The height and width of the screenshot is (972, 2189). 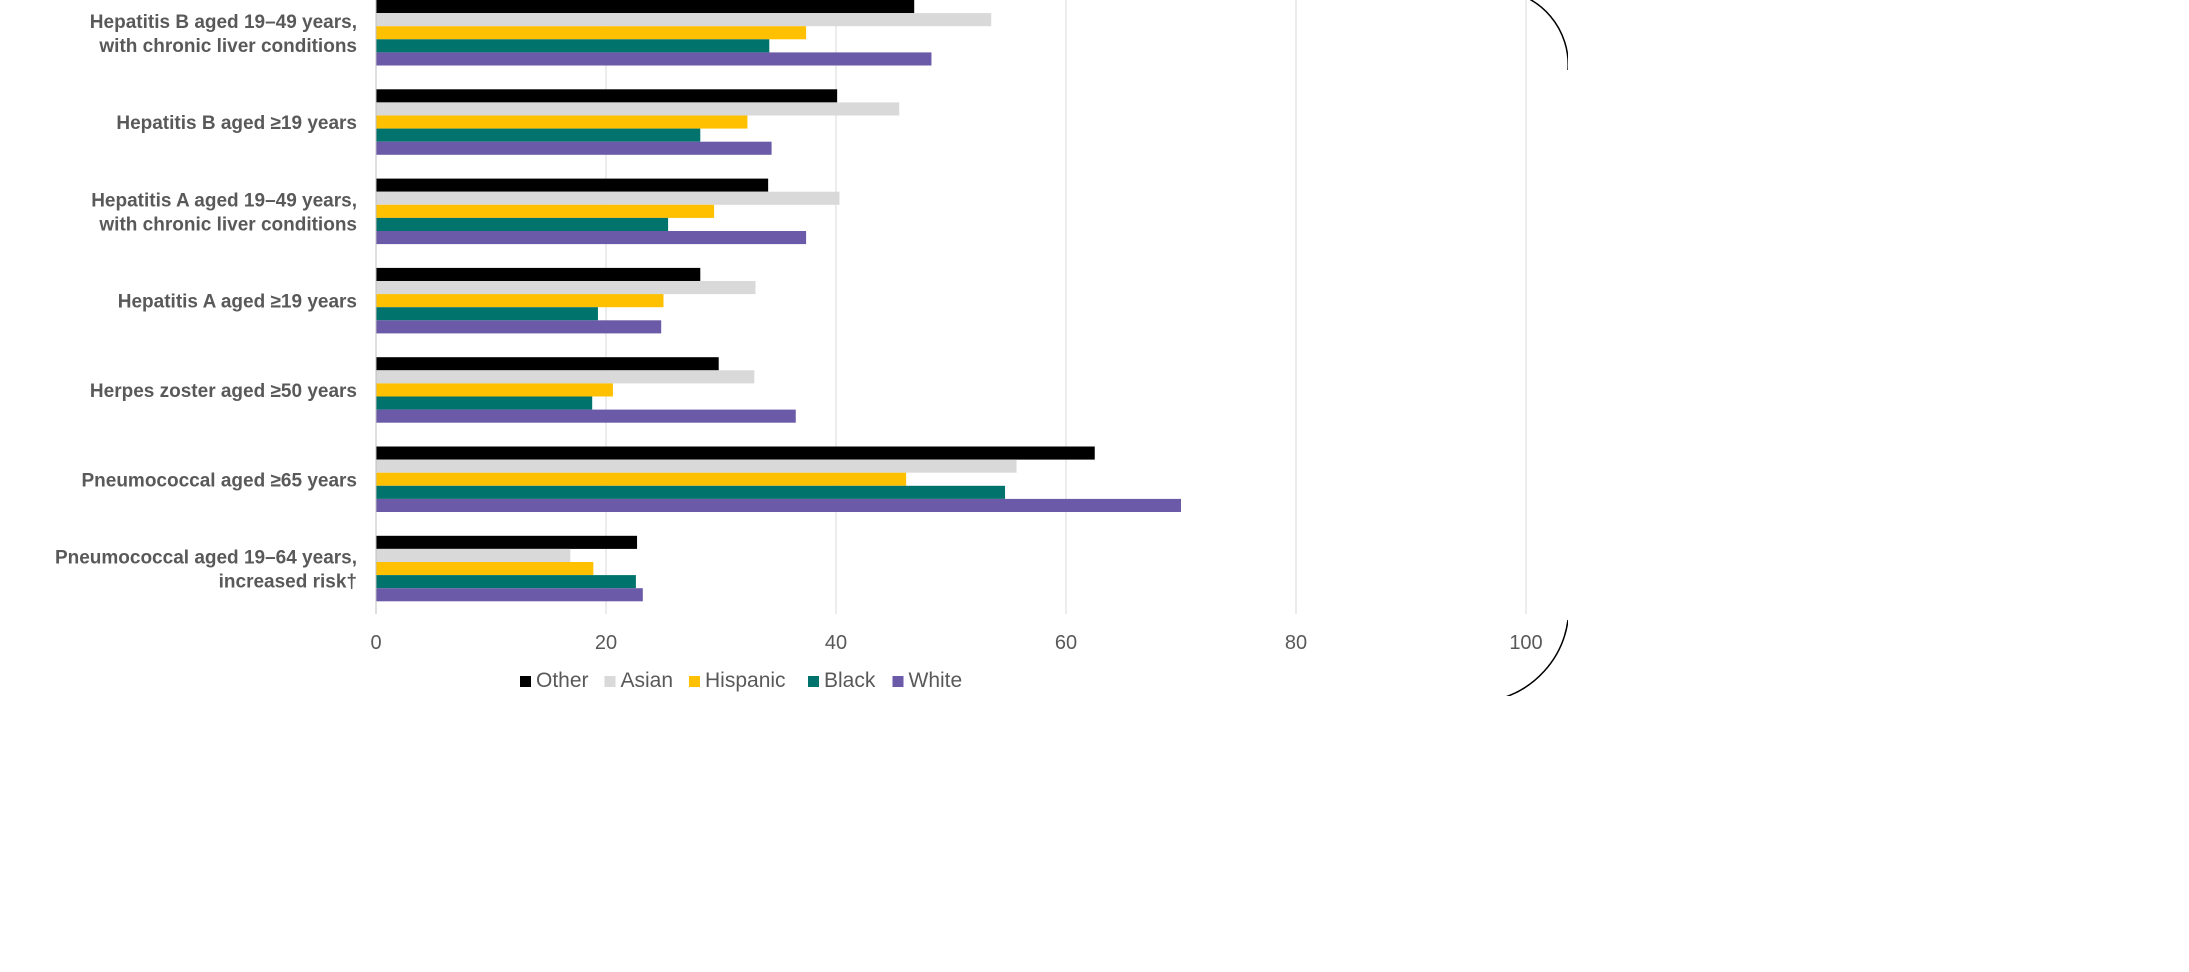 I want to click on corner-arc-bottom, so click(x=1536, y=657).